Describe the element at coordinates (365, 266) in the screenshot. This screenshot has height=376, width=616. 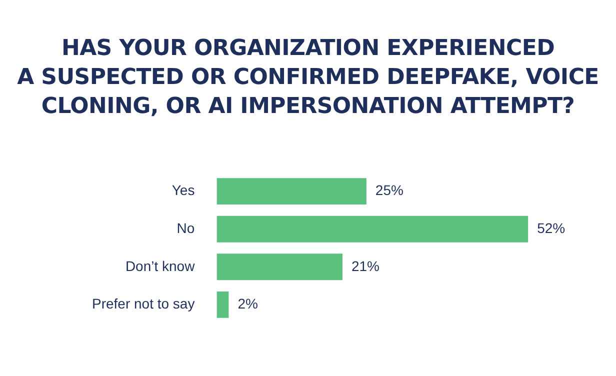
I see `data-label: 21%` at that location.